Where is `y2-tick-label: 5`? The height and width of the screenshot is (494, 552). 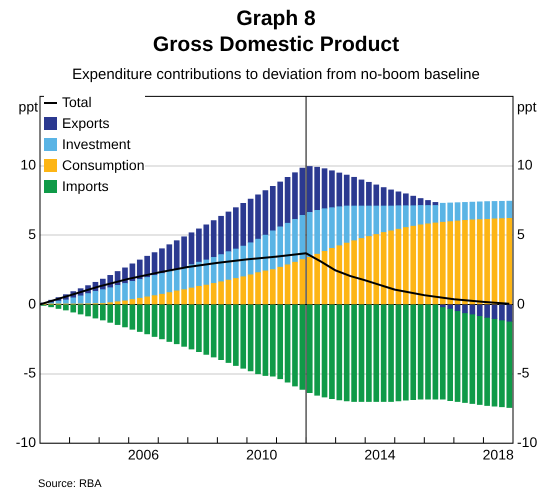
y2-tick-label: 5 is located at coordinates (521, 234).